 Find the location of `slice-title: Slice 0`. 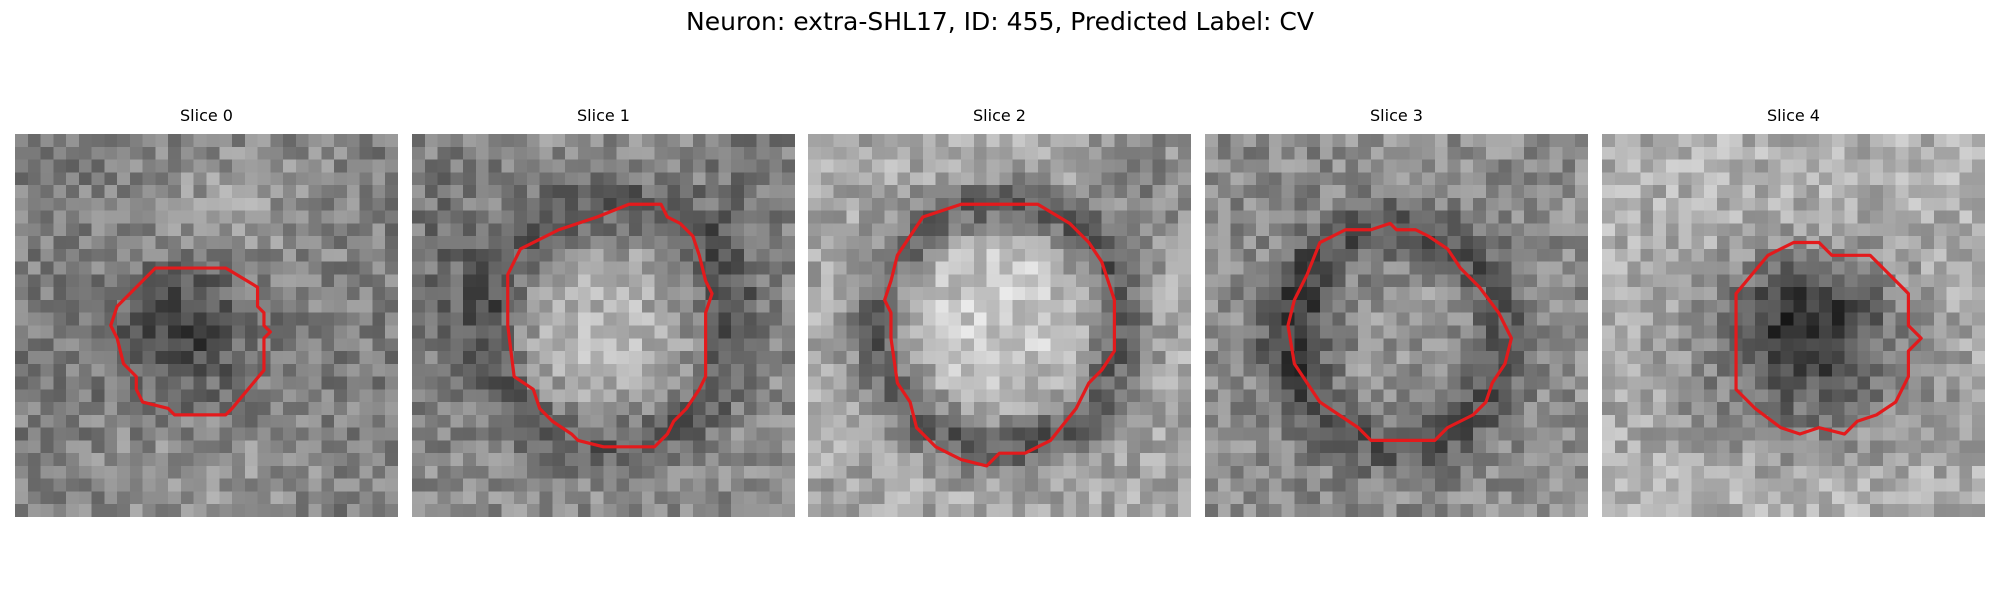

slice-title: Slice 0 is located at coordinates (206, 115).